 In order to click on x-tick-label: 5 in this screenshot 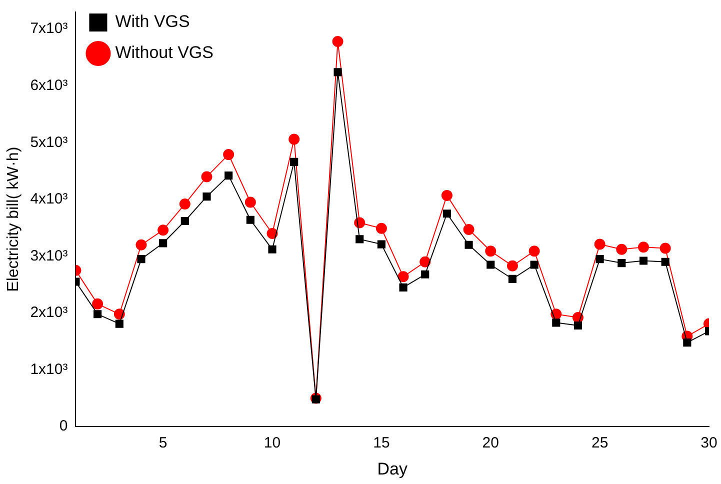, I will do `click(163, 443)`.